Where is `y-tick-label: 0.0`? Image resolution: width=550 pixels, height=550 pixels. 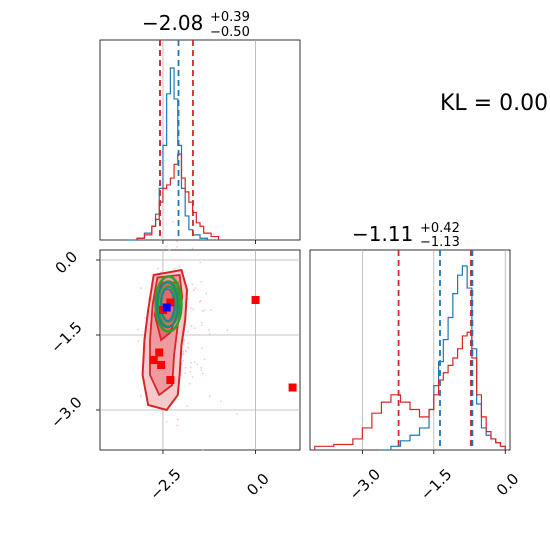 y-tick-label: 0.0 is located at coordinates (67, 263).